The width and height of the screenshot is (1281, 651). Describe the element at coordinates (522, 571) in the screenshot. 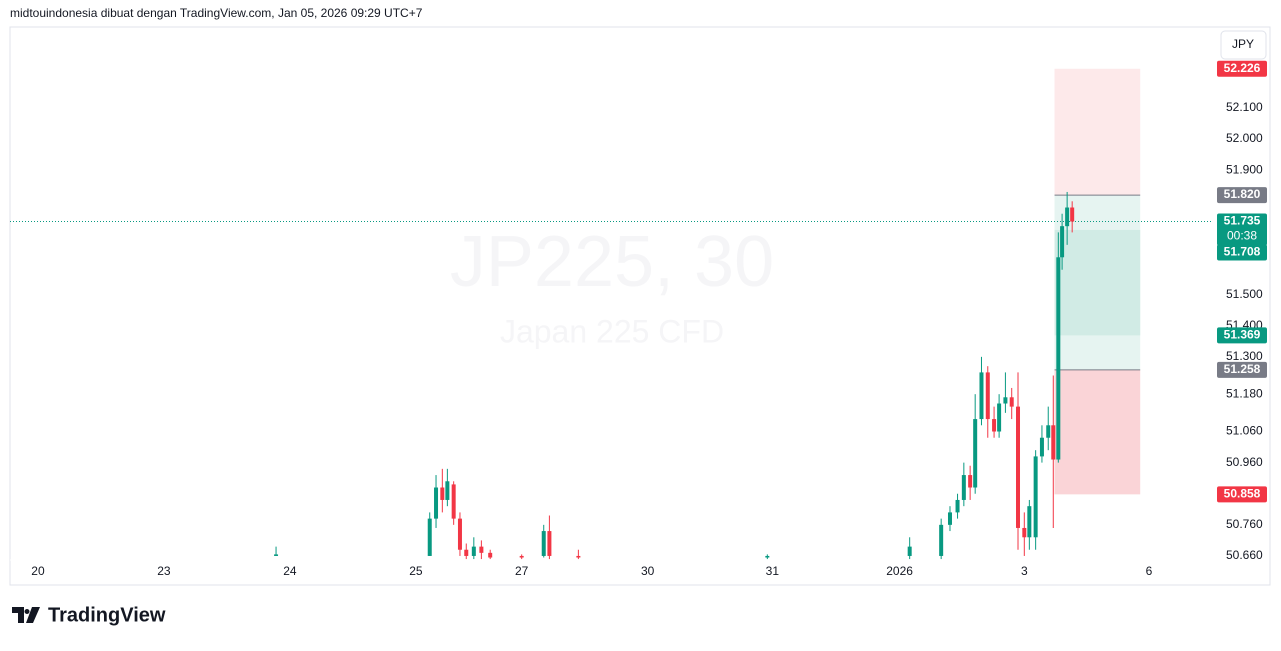

I see `x-tick-label: 27` at that location.